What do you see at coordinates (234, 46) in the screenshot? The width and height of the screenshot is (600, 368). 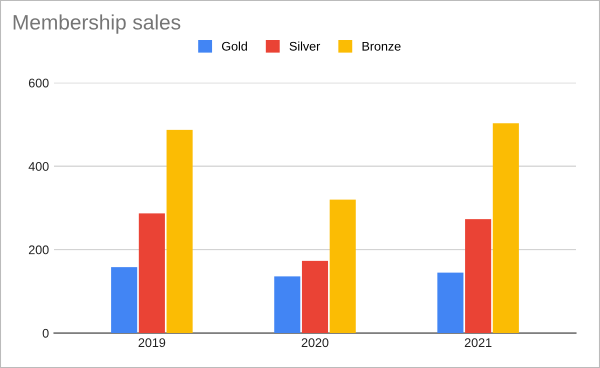 I see `legend-label: Gold` at bounding box center [234, 46].